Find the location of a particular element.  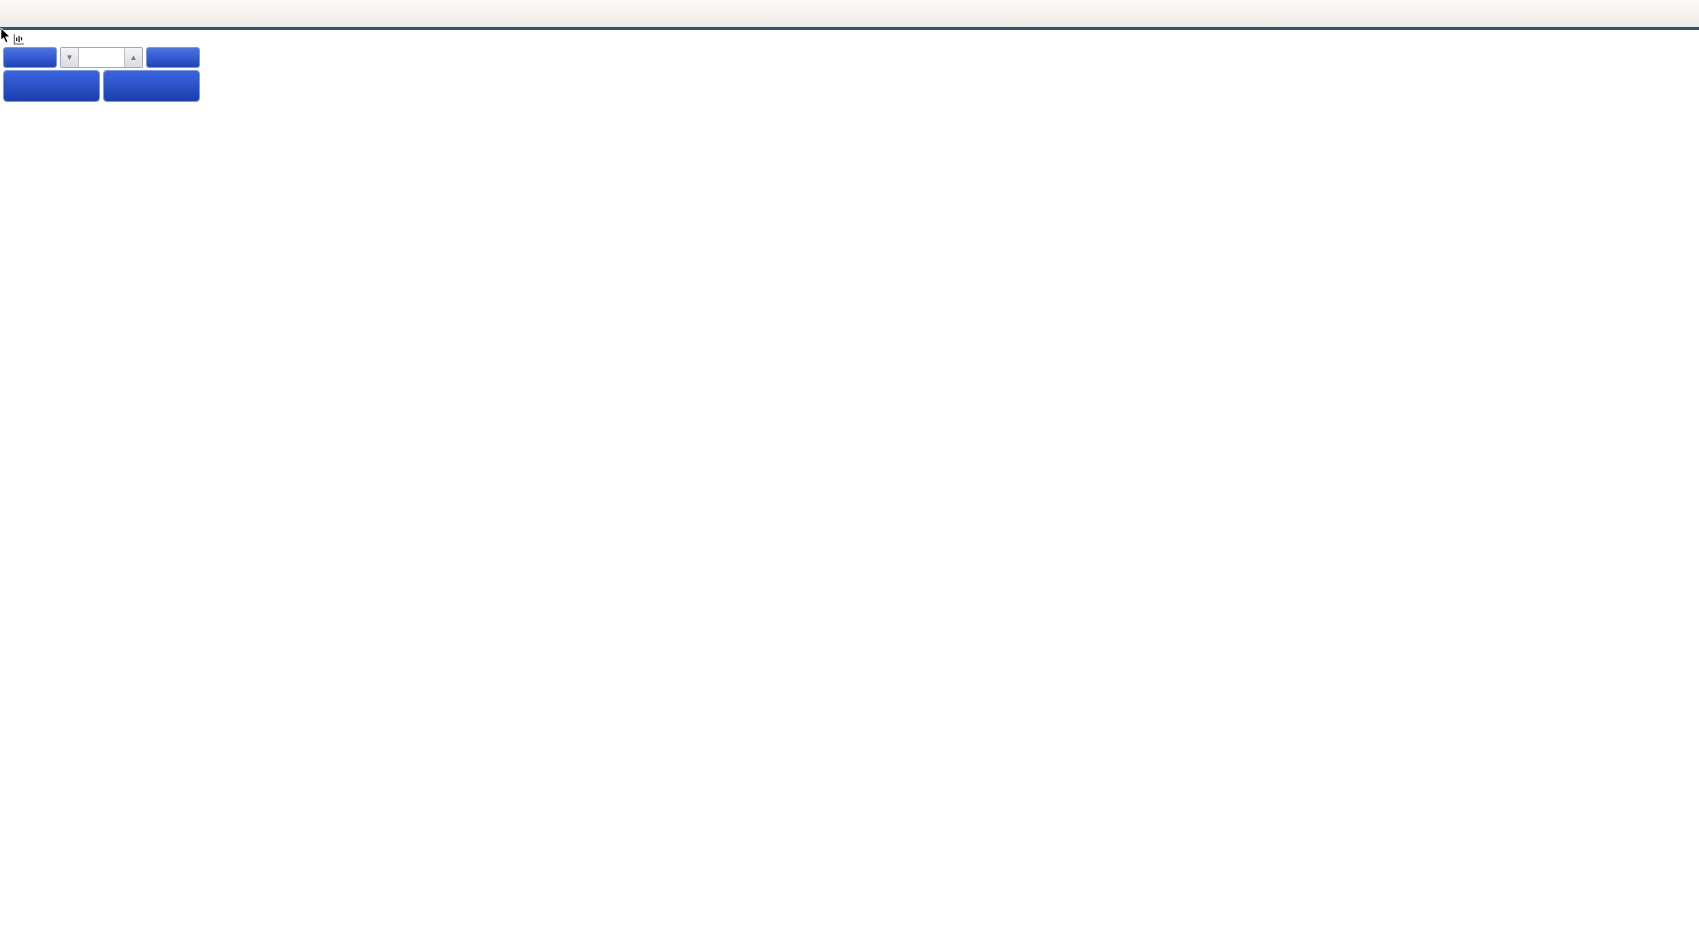

volume-stepper: ▼ ▲ is located at coordinates (101, 57).